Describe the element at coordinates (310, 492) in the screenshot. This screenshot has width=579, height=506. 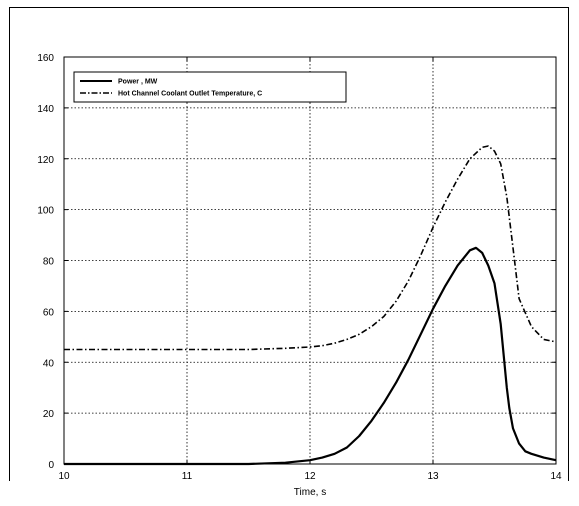
I see `x-axis-title: Time, s` at that location.